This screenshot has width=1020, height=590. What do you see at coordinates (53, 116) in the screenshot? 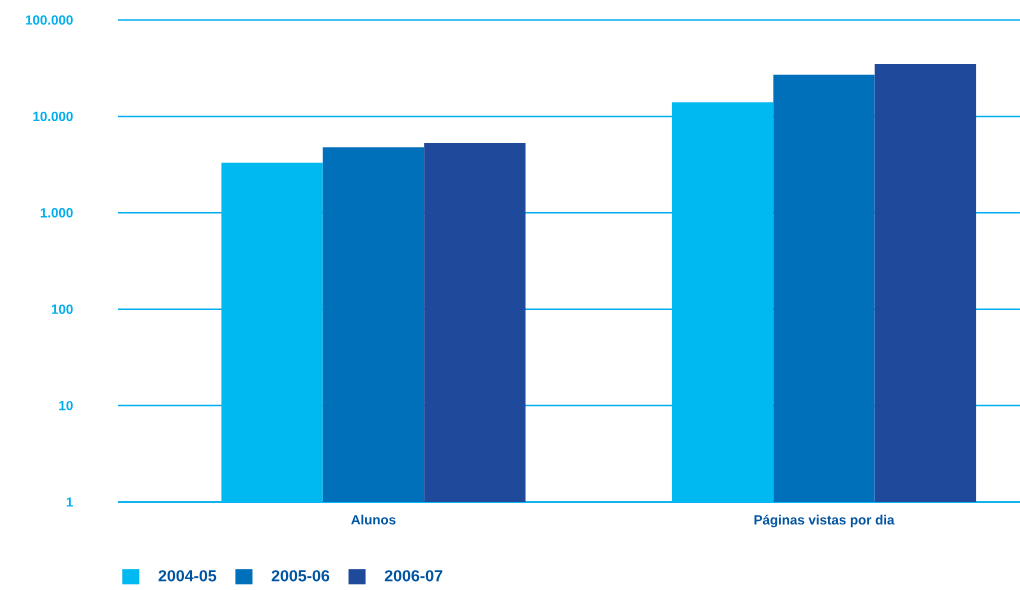
I see `y-tick-label: 10.000` at bounding box center [53, 116].